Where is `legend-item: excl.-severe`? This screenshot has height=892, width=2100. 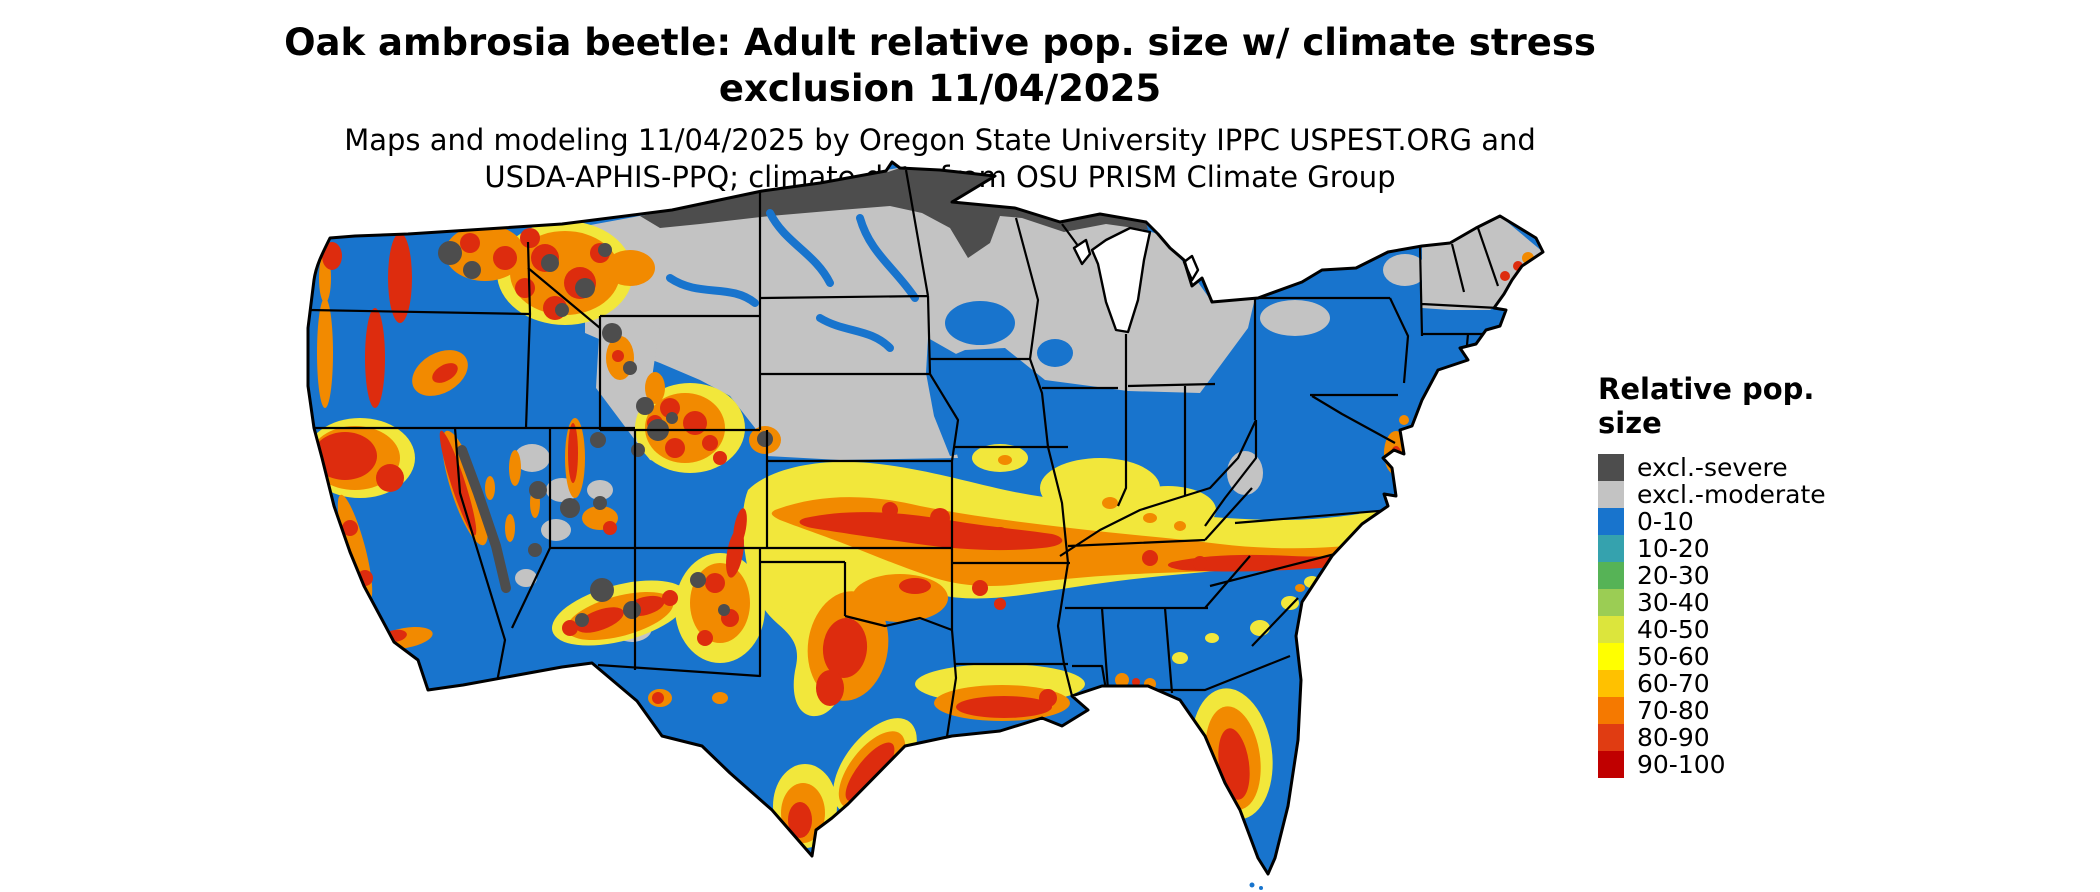
legend-item: excl.-severe is located at coordinates (1738, 467).